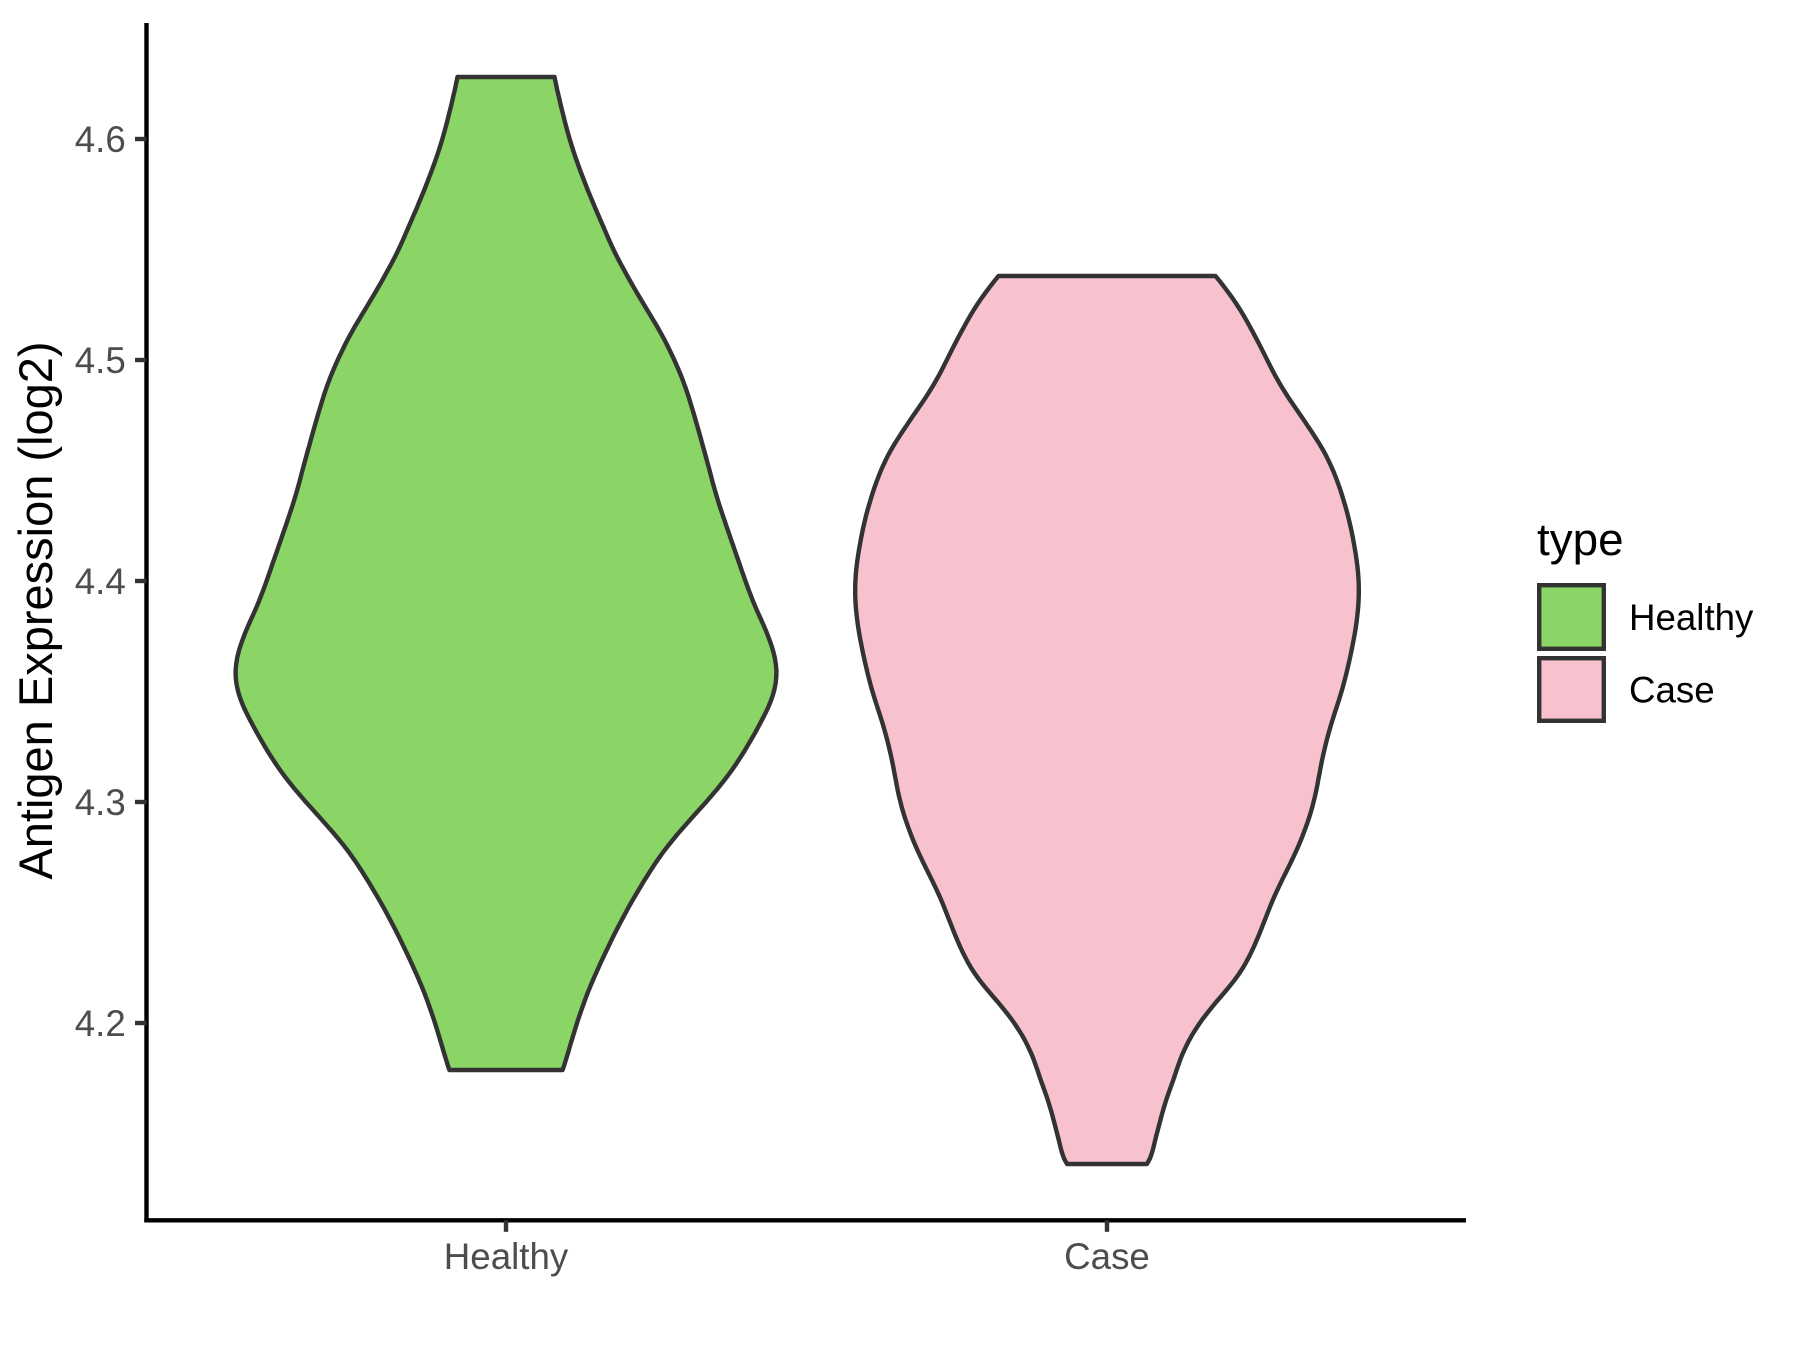 Image resolution: width=1800 pixels, height=1350 pixels. What do you see at coordinates (100, 1023) in the screenshot?
I see `svg-text: 4.2` at bounding box center [100, 1023].